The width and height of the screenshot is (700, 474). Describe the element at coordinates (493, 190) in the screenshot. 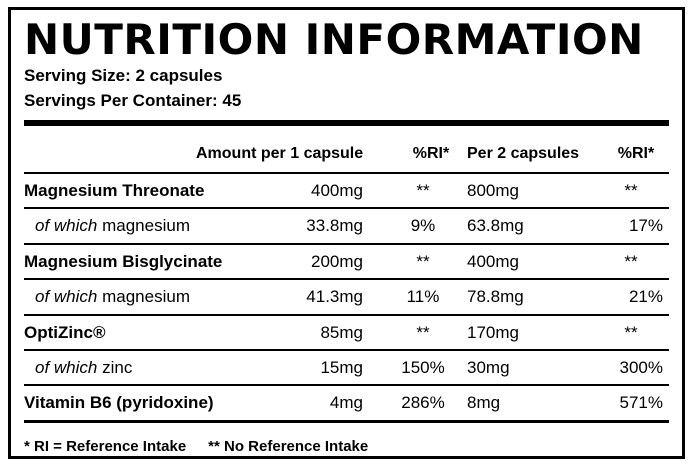

I see `cell-c3: 800mg` at that location.